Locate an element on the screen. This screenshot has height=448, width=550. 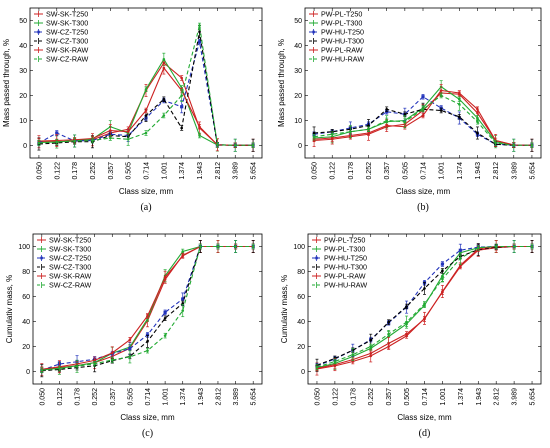
legend-label: SW-SK-T300 is located at coordinates (70, 249).